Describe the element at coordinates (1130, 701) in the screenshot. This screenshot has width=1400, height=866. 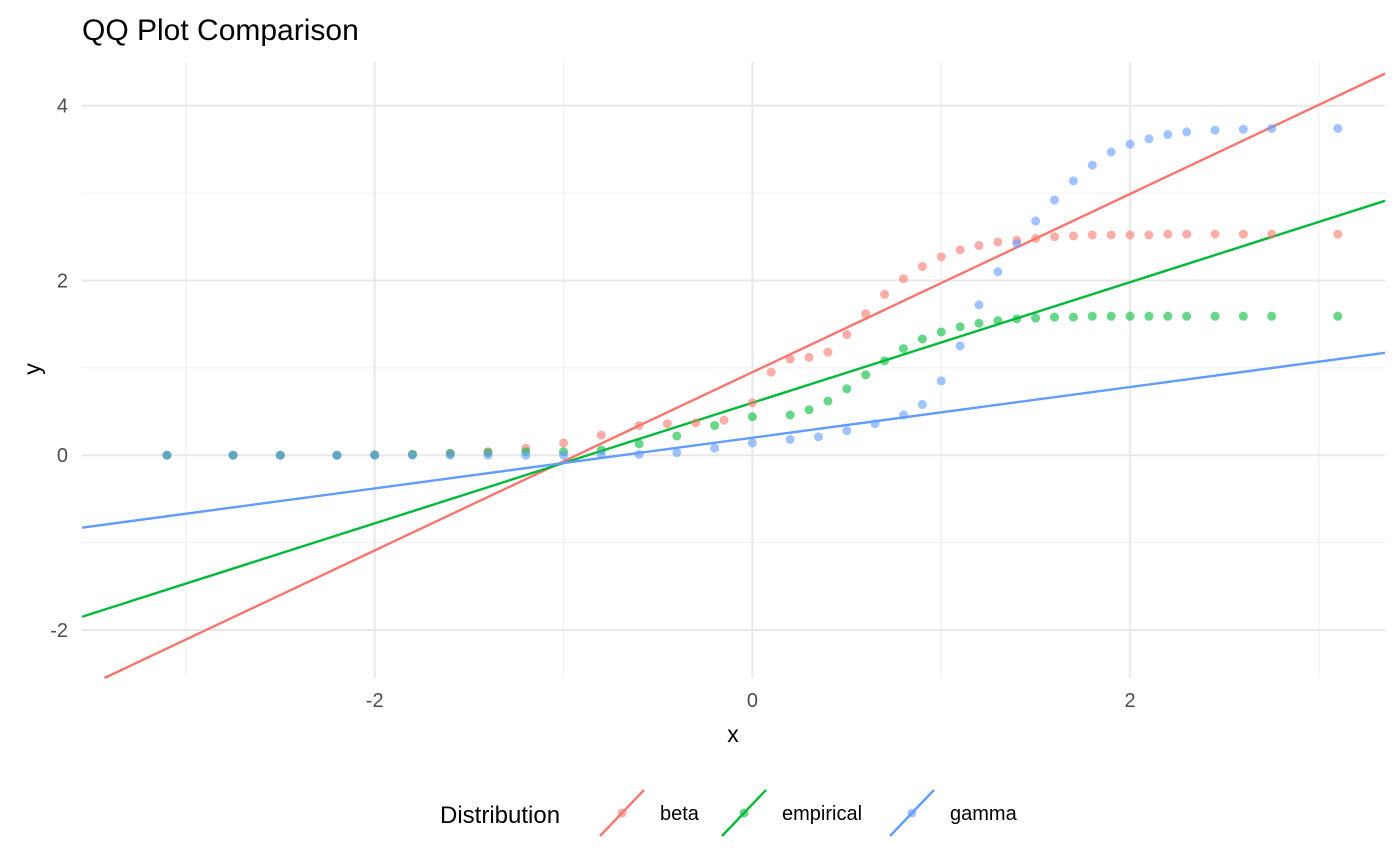
I see `x-tick-label: 2` at that location.